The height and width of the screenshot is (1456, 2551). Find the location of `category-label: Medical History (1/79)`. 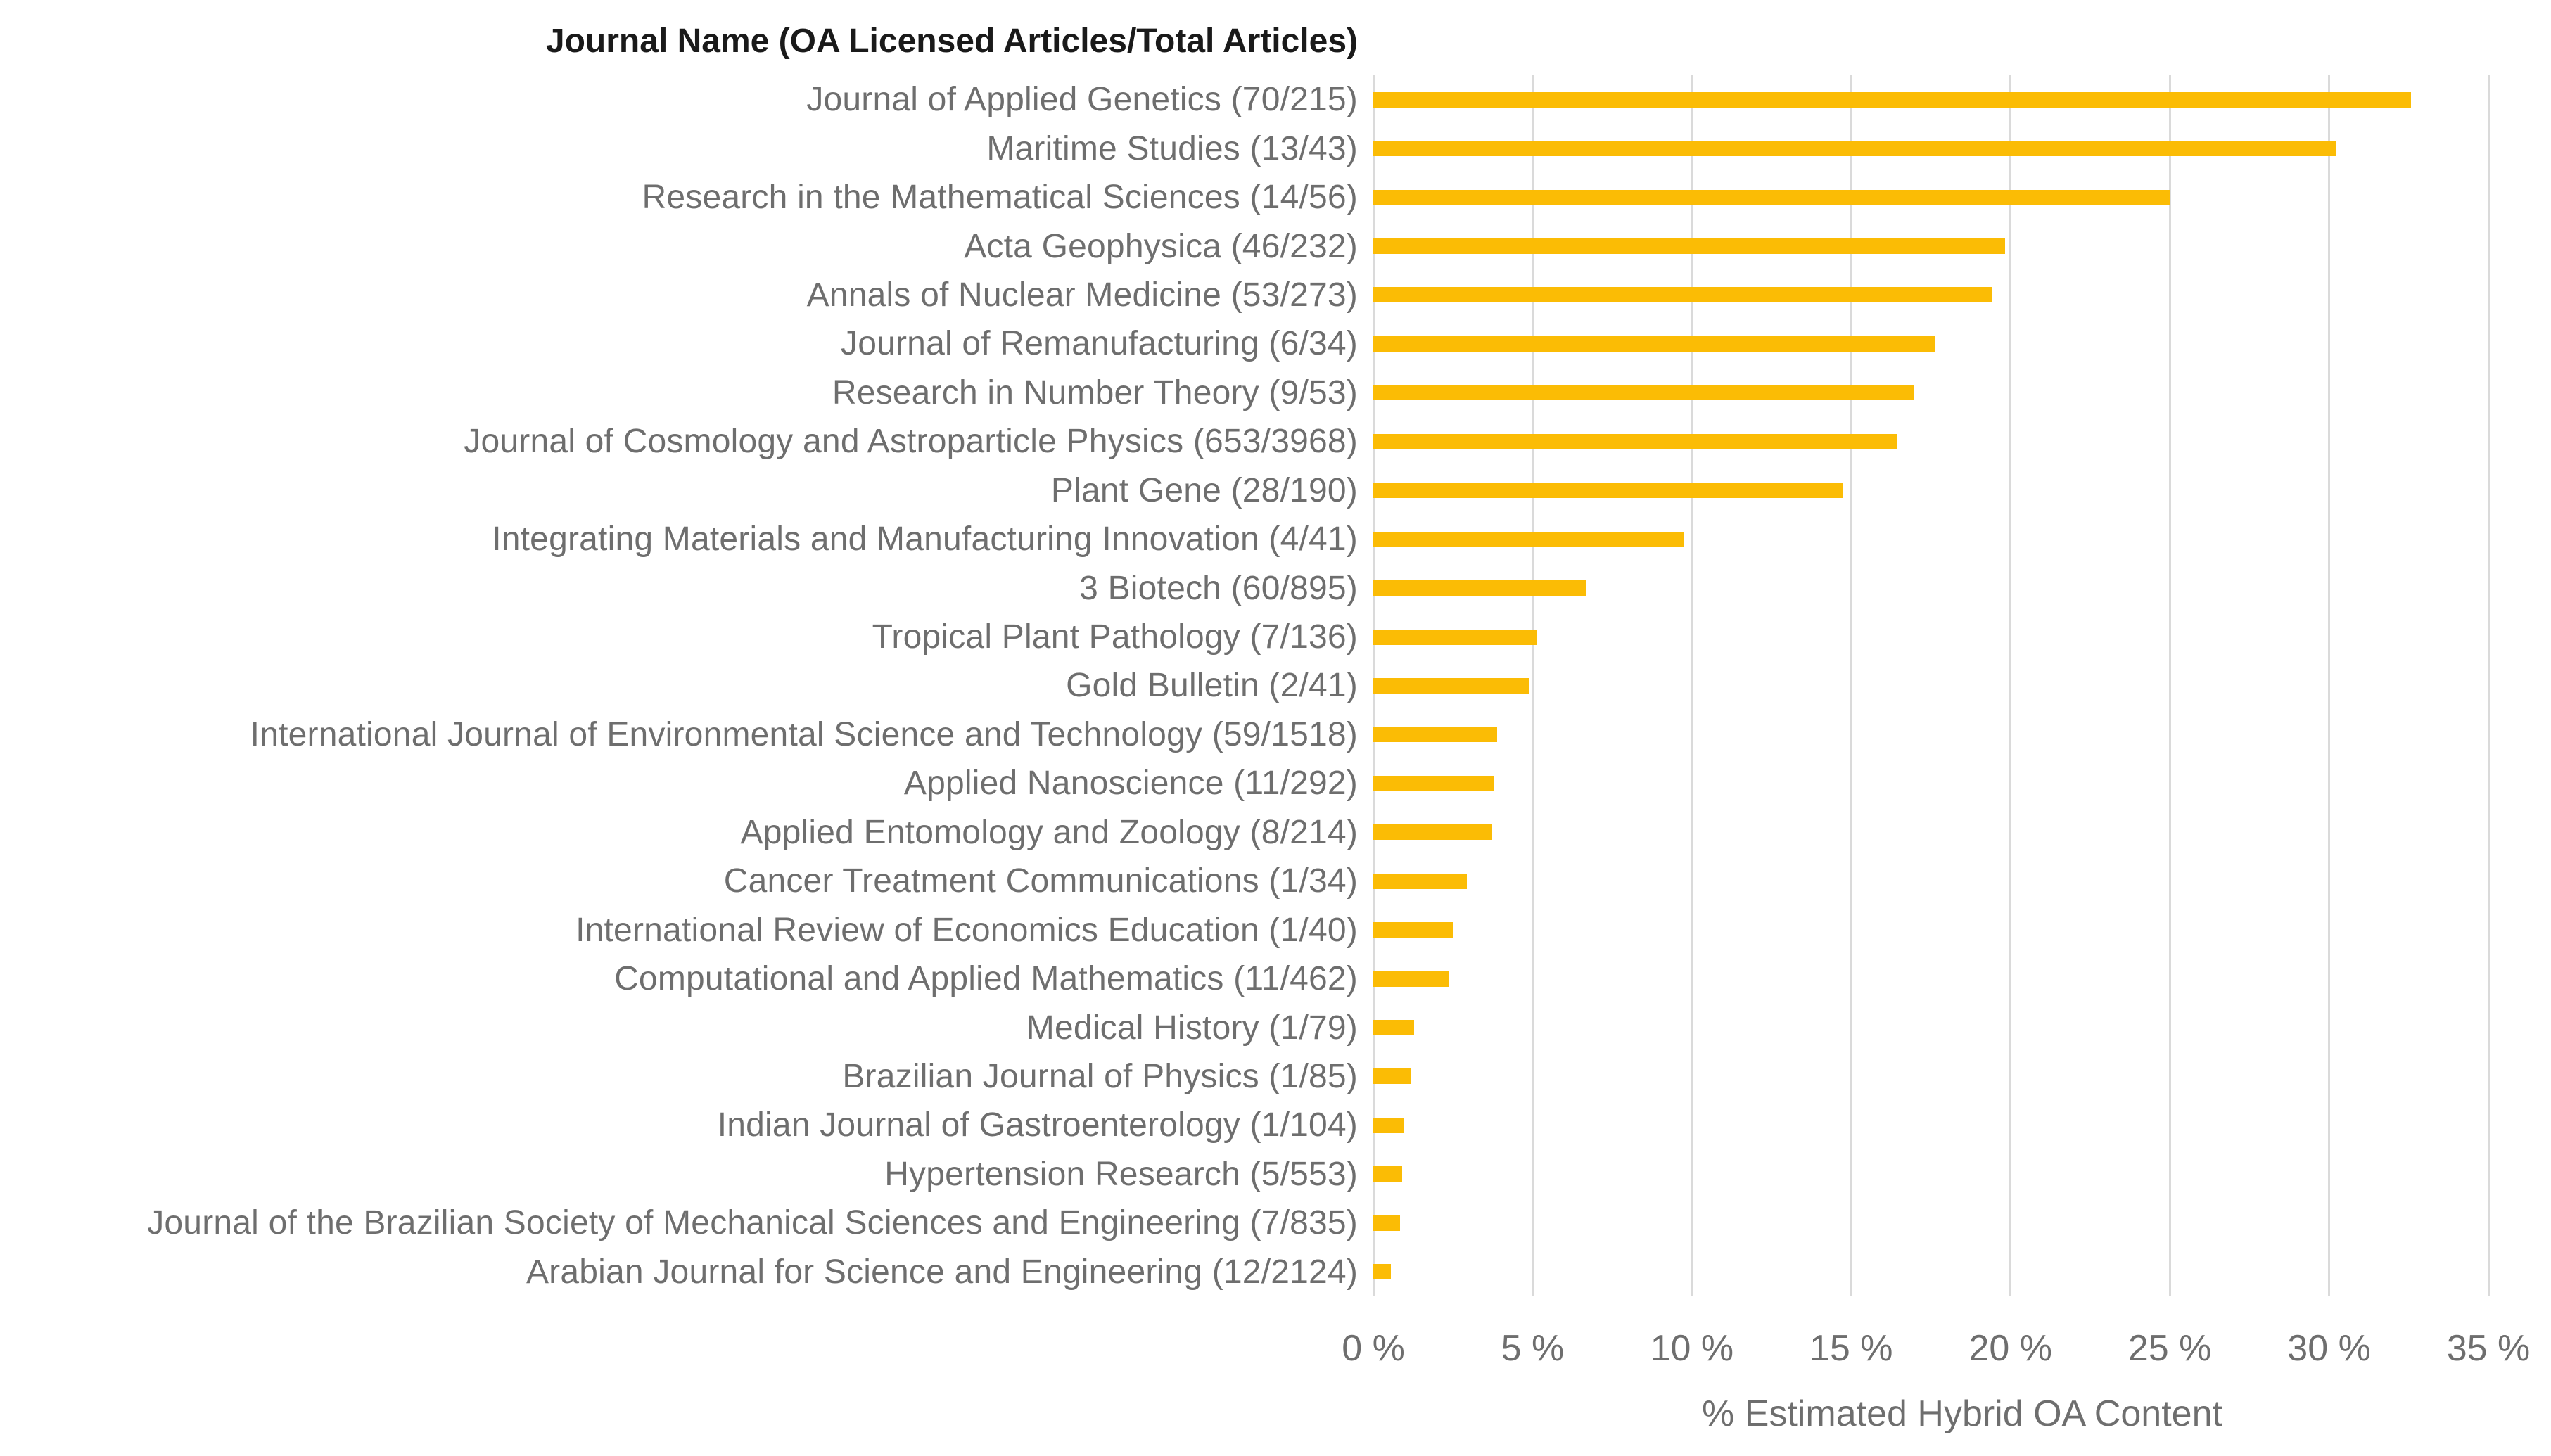

category-label: Medical History (1/79) is located at coordinates (1192, 1028).